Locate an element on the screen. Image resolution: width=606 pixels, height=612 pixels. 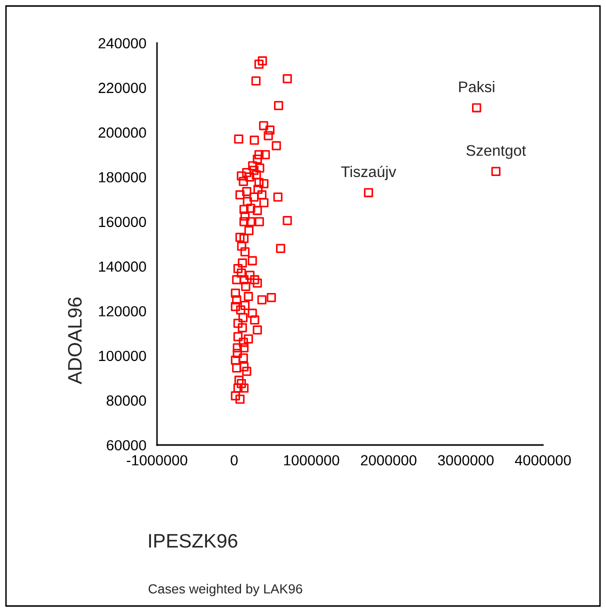
y-tick-label: 160000 is located at coordinates (122, 222).